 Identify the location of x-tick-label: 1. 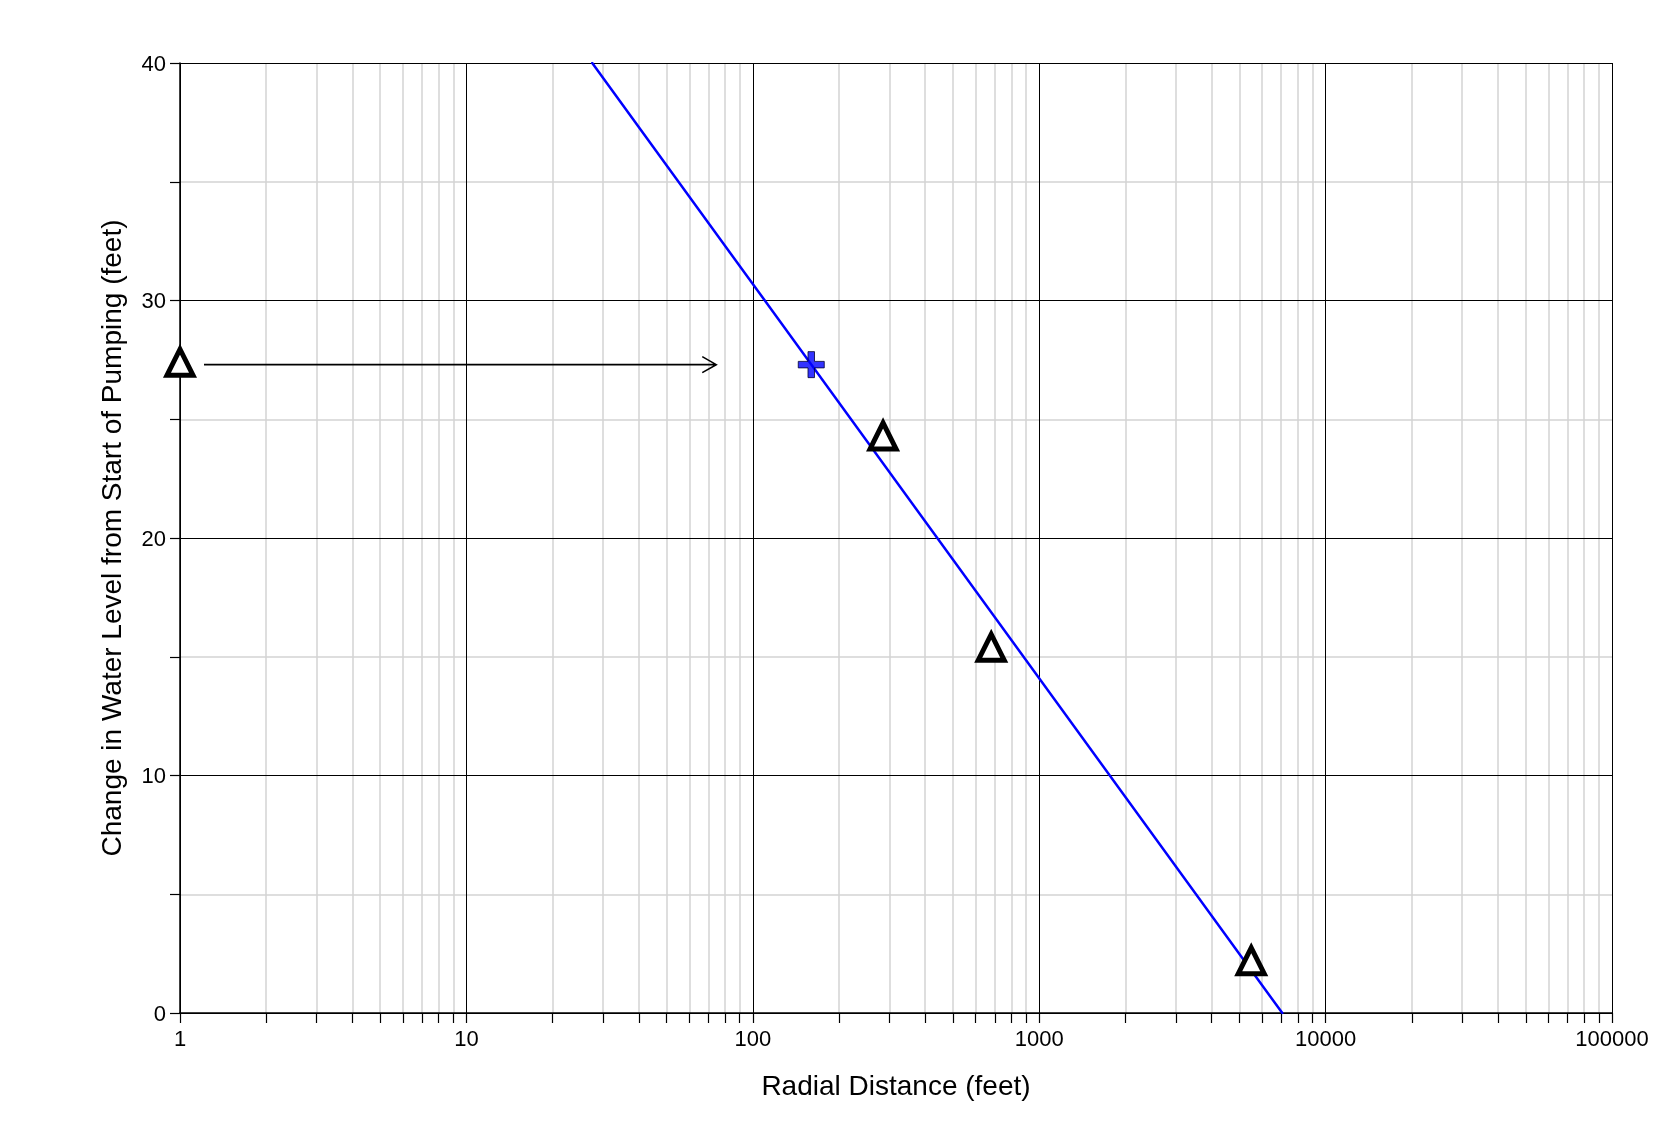
(180, 1038).